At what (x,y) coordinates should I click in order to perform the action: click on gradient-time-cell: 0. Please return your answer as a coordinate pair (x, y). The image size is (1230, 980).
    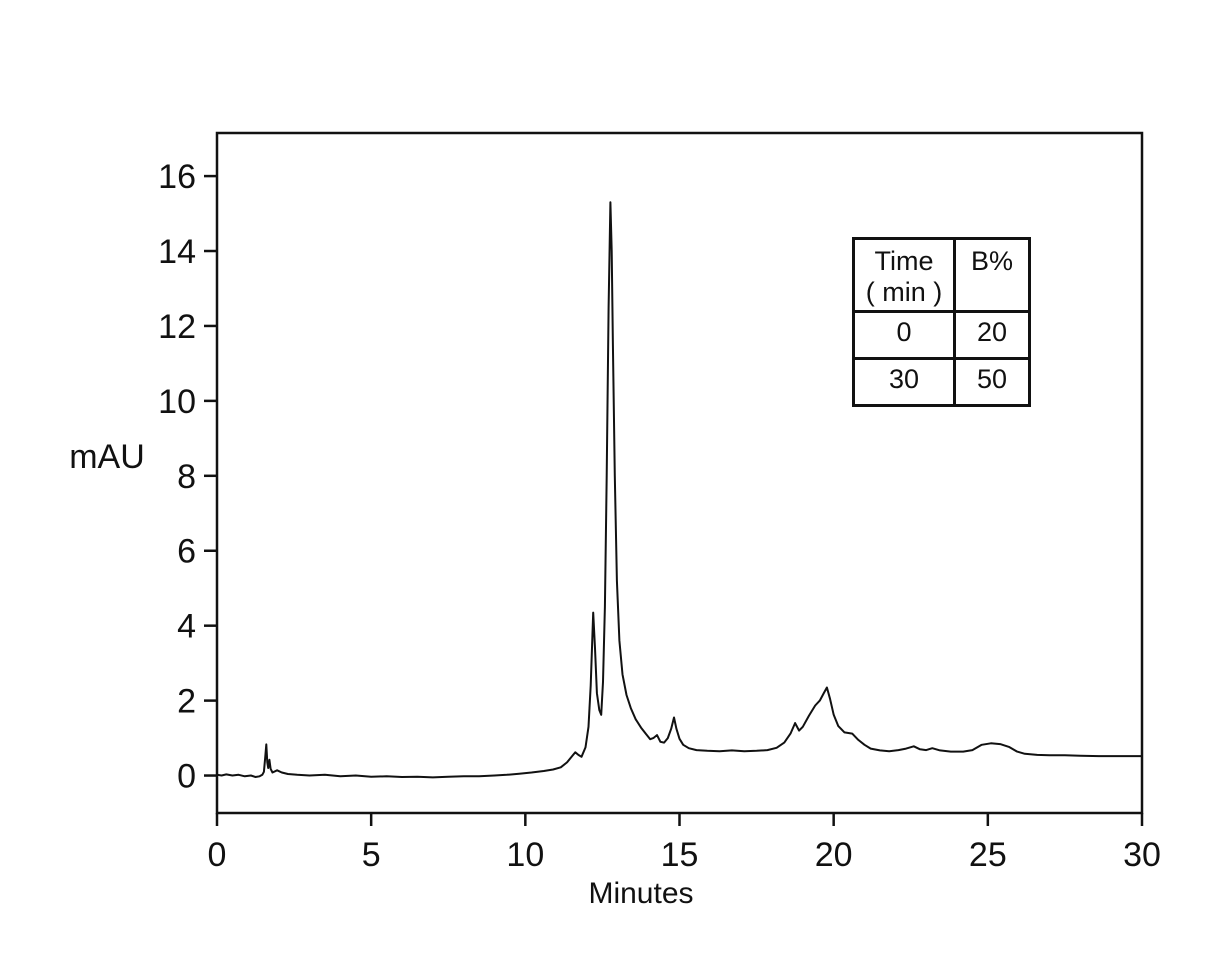
    Looking at the image, I should click on (904, 335).